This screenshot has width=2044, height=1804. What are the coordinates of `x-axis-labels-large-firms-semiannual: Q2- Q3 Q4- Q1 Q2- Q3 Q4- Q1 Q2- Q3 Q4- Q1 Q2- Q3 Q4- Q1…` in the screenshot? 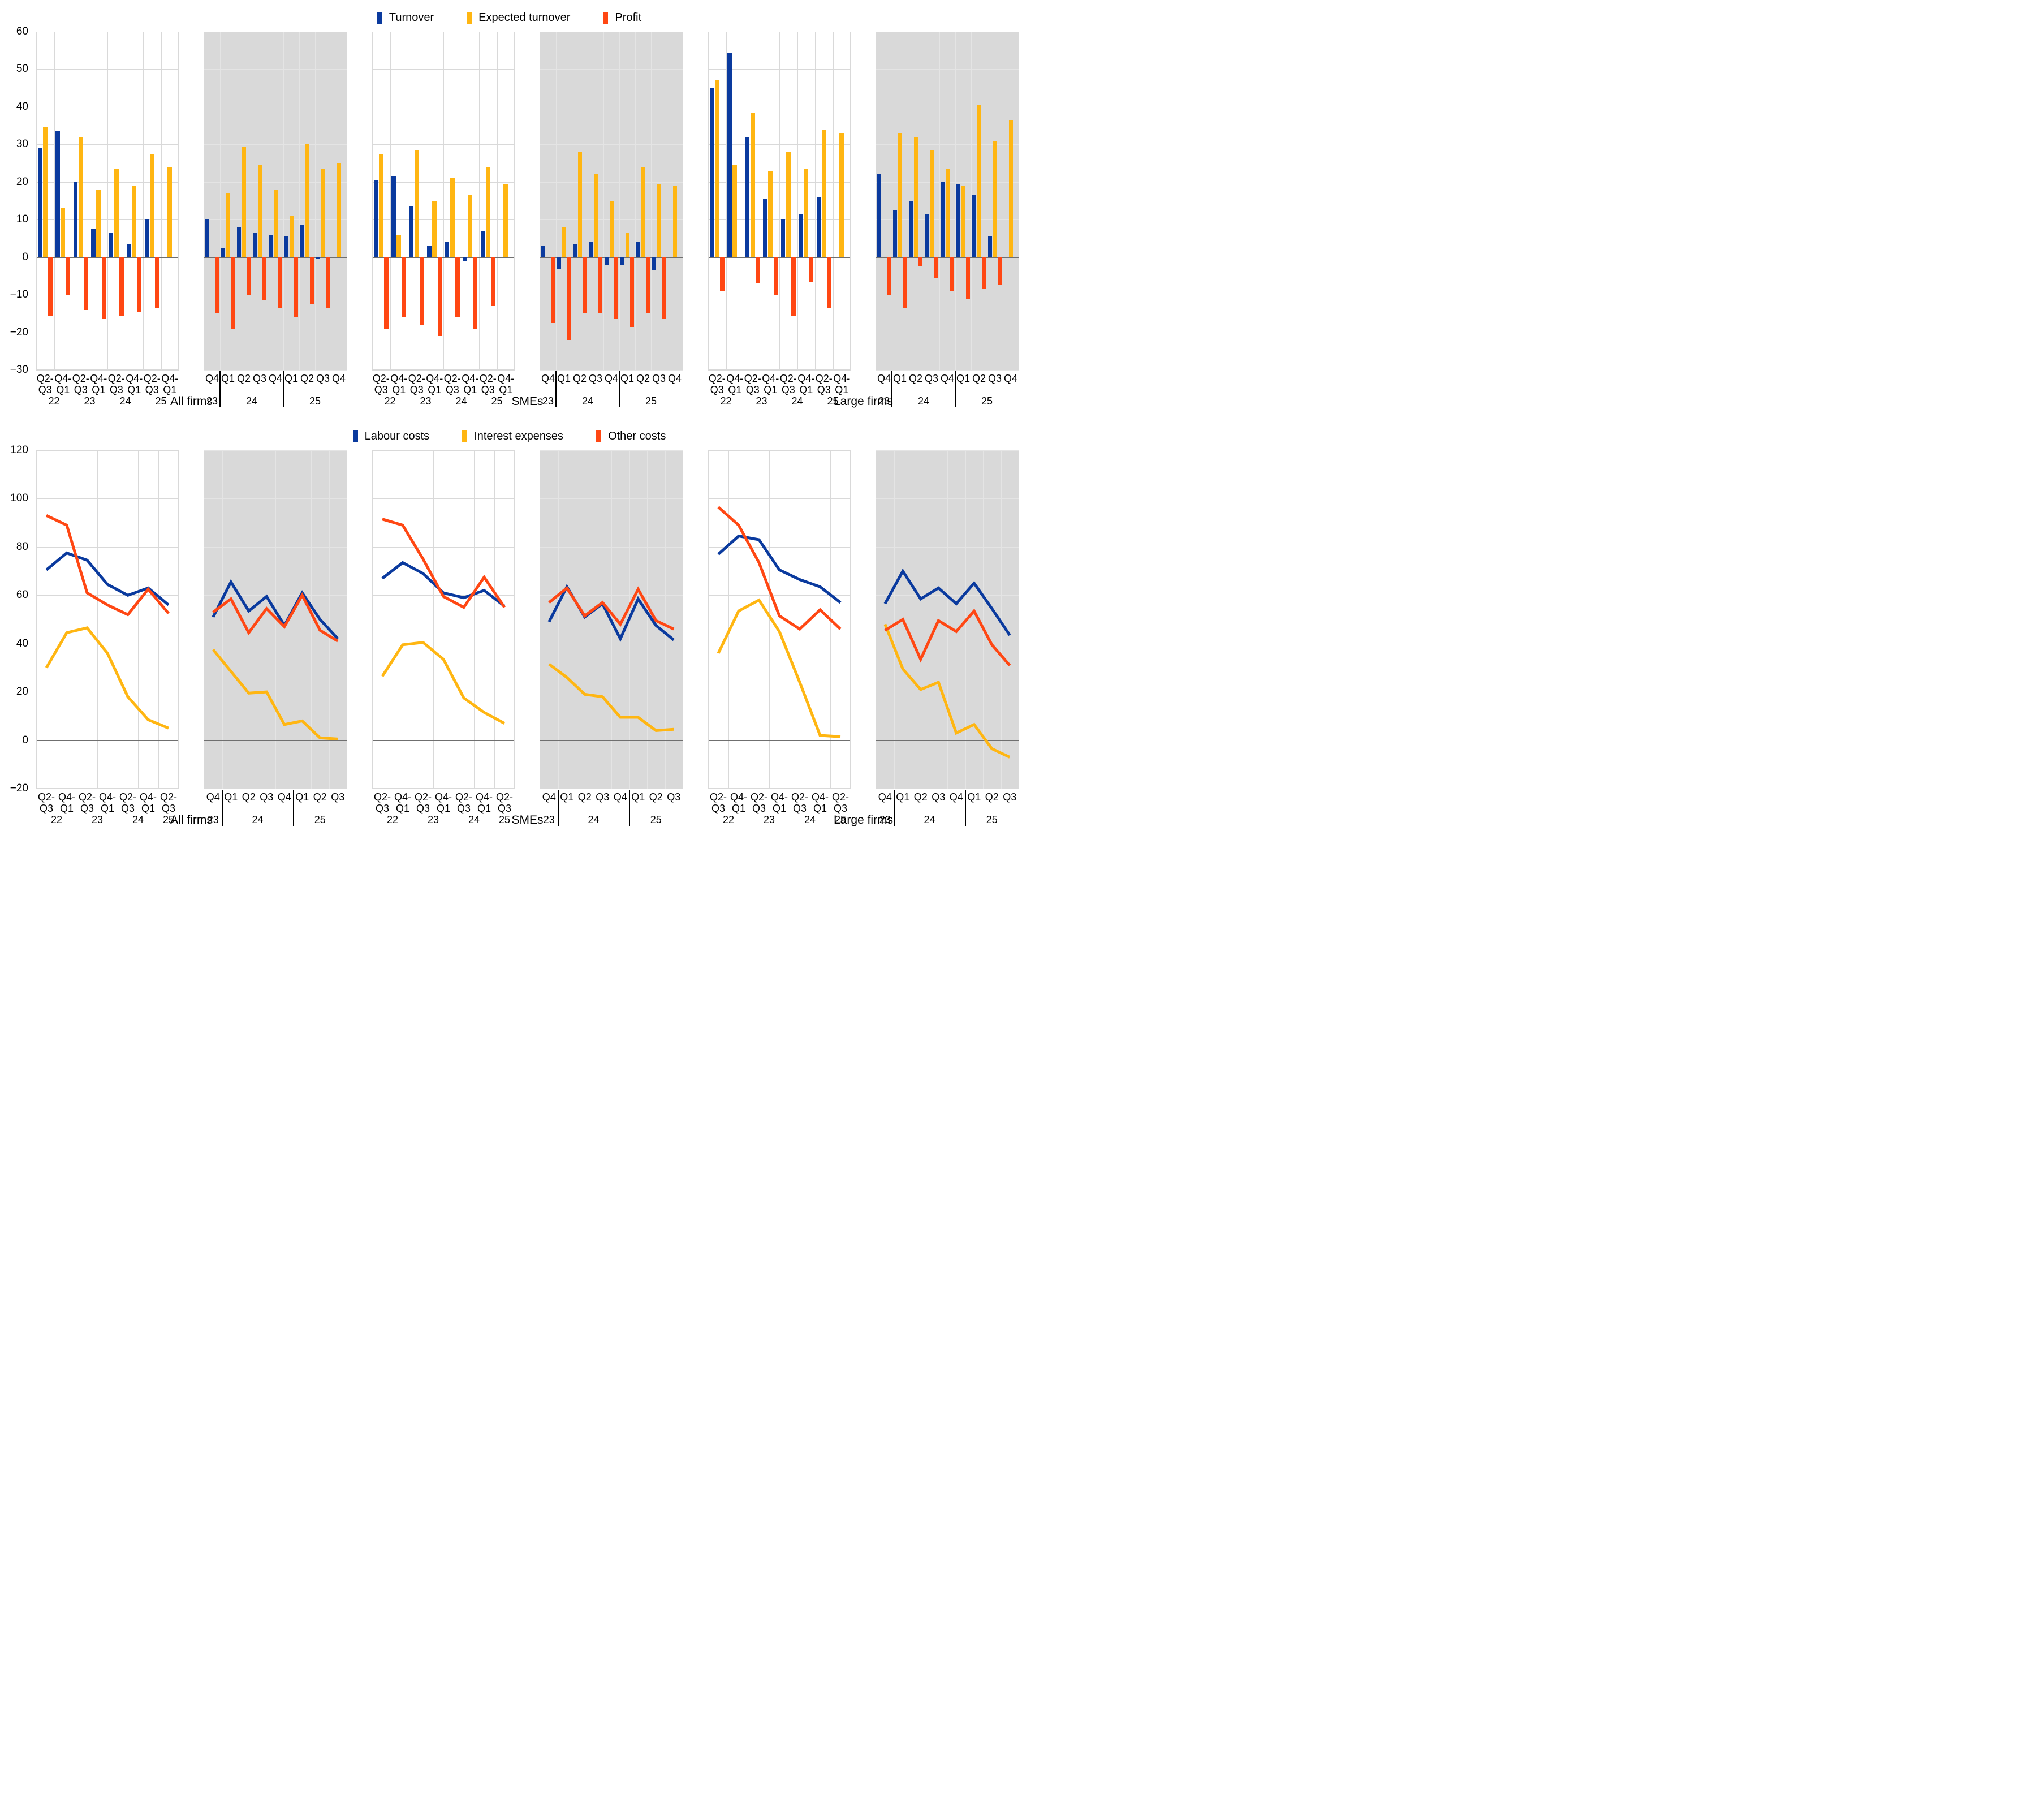 It's located at (779, 393).